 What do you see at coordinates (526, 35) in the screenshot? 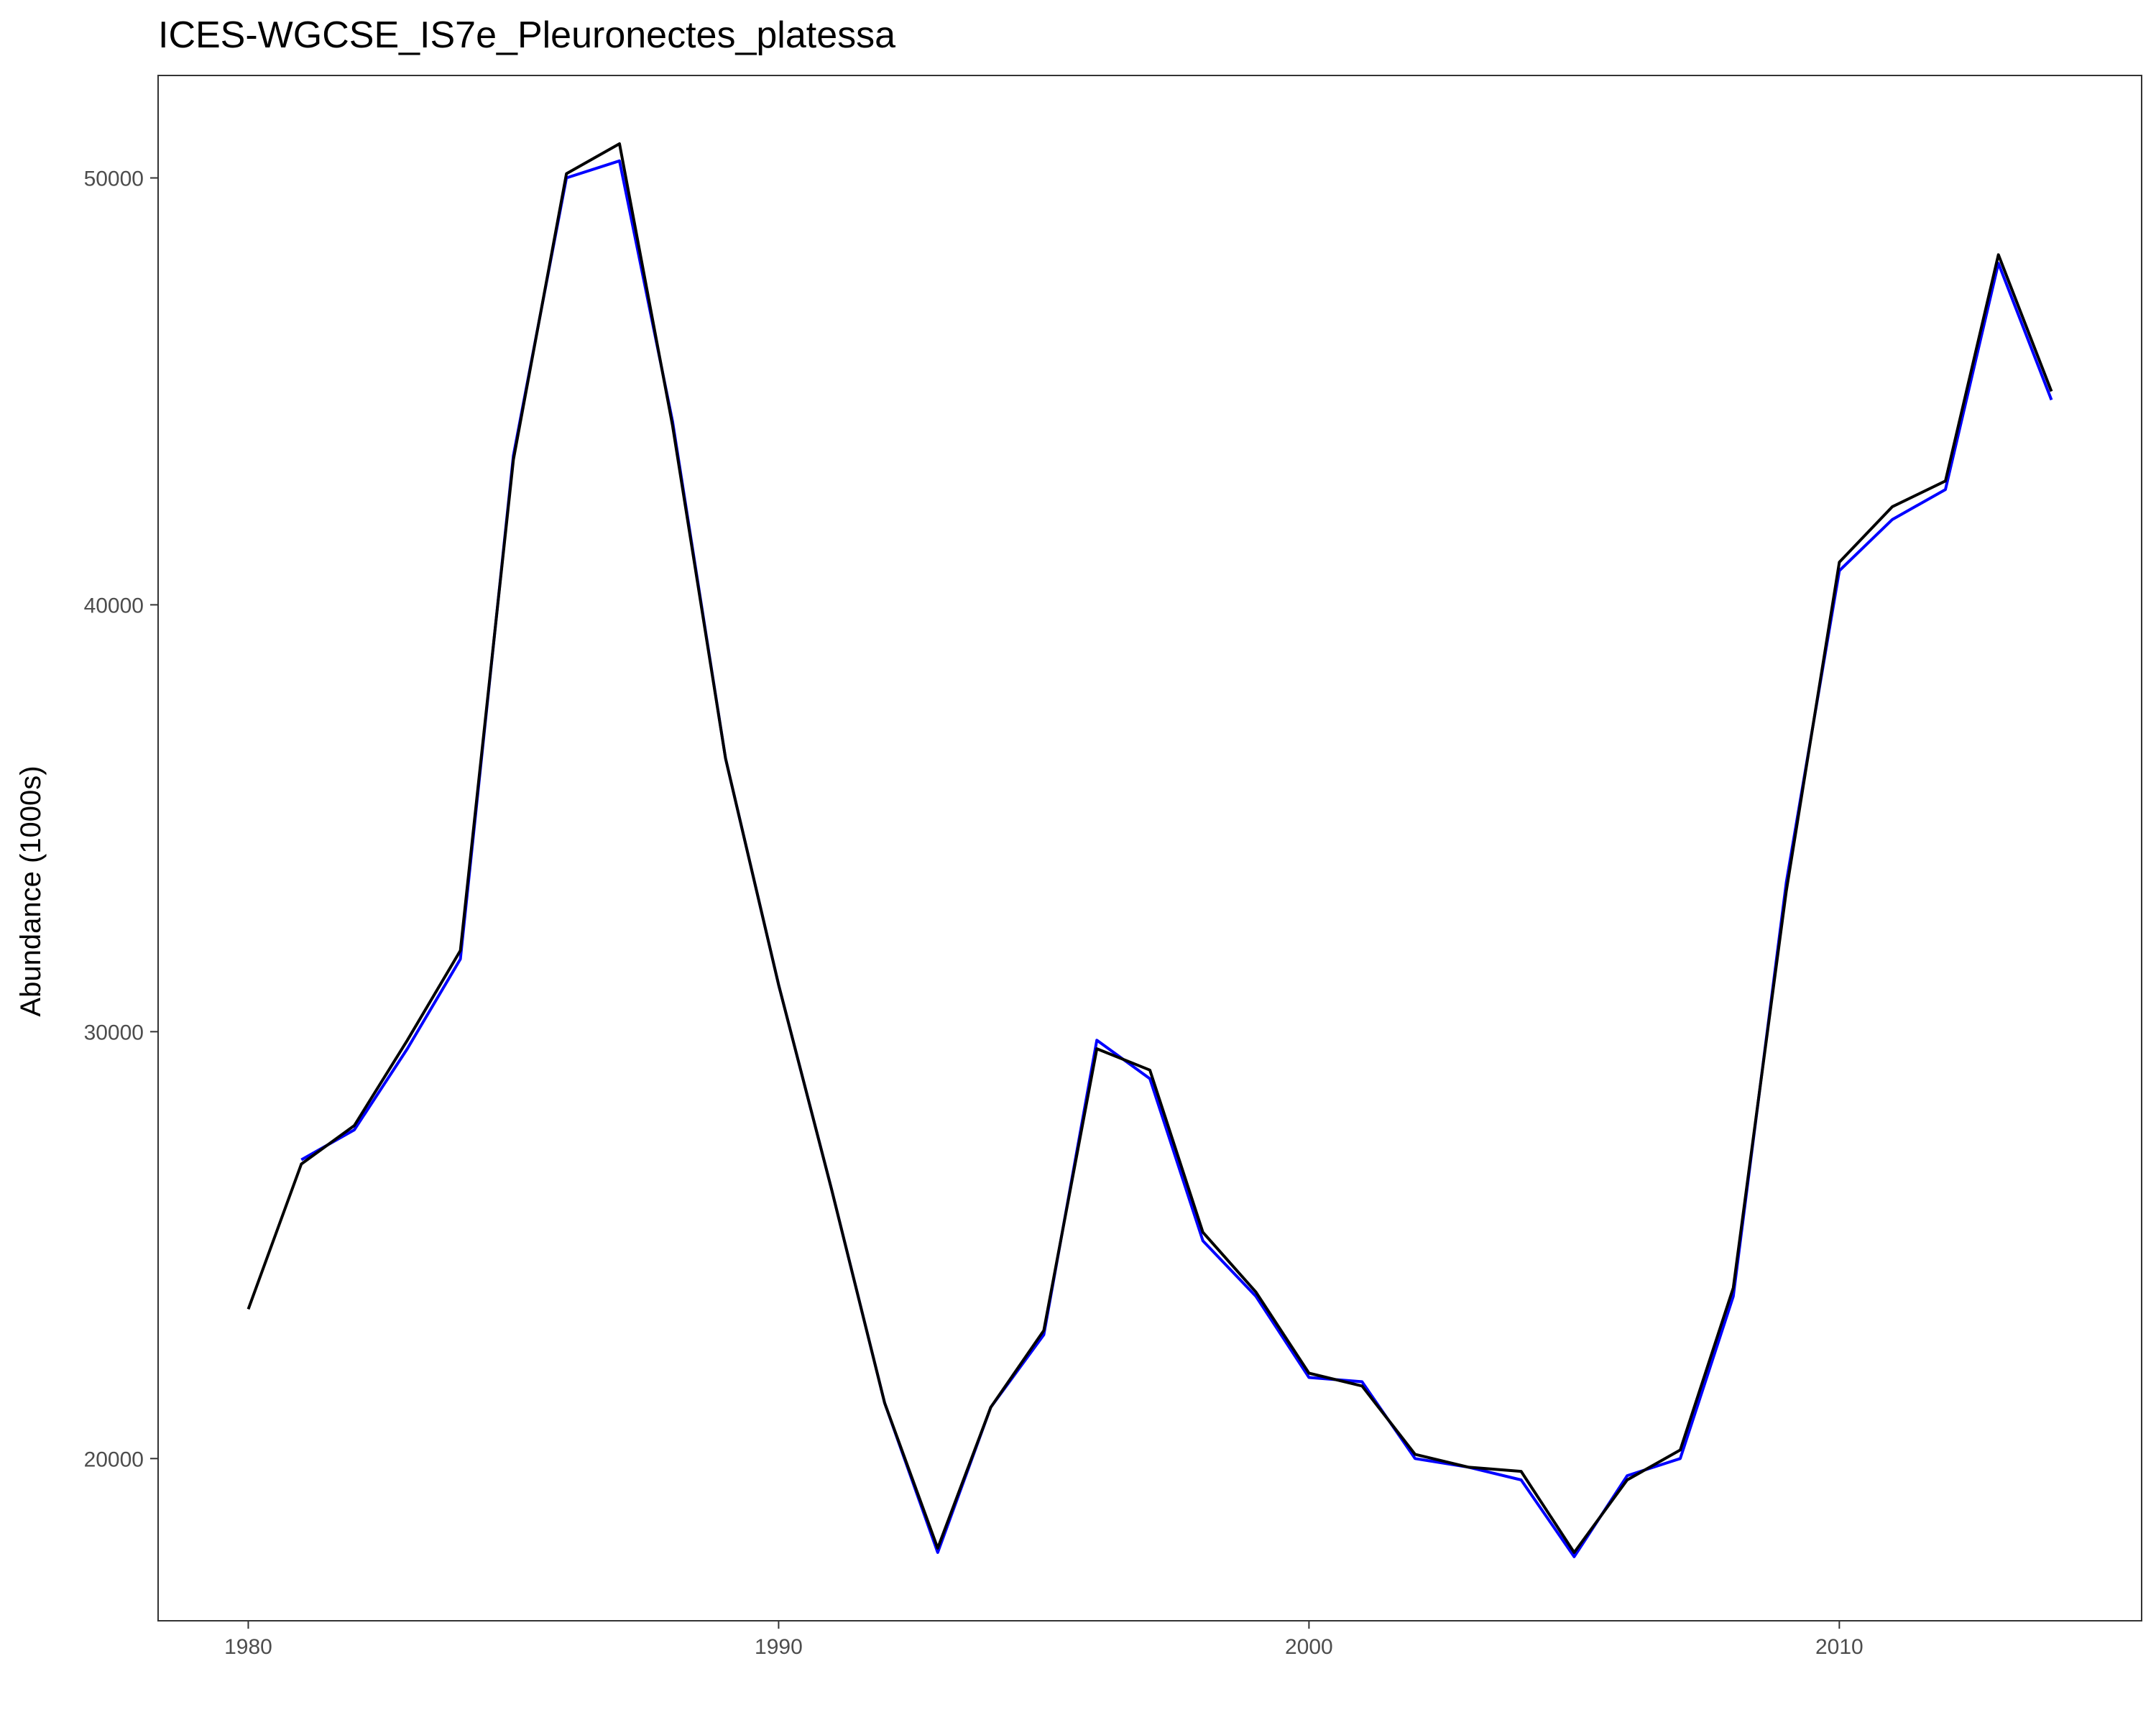
I see `chart-title: ICES-WGCSE_IS7e_Pleuronectes_platessa` at bounding box center [526, 35].